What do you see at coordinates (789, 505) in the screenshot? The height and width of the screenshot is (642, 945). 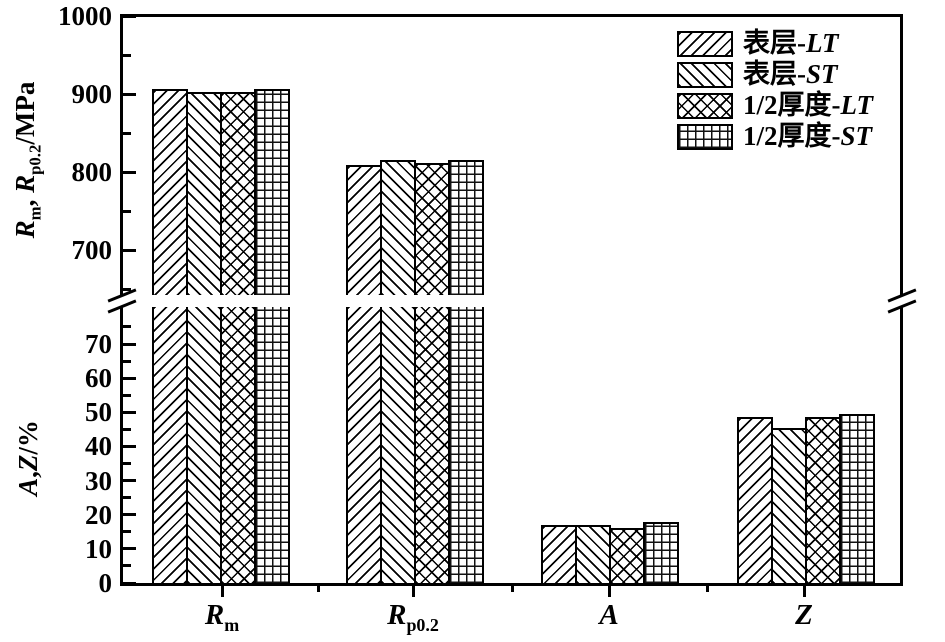 I see `bar-表层-ST-Z` at bounding box center [789, 505].